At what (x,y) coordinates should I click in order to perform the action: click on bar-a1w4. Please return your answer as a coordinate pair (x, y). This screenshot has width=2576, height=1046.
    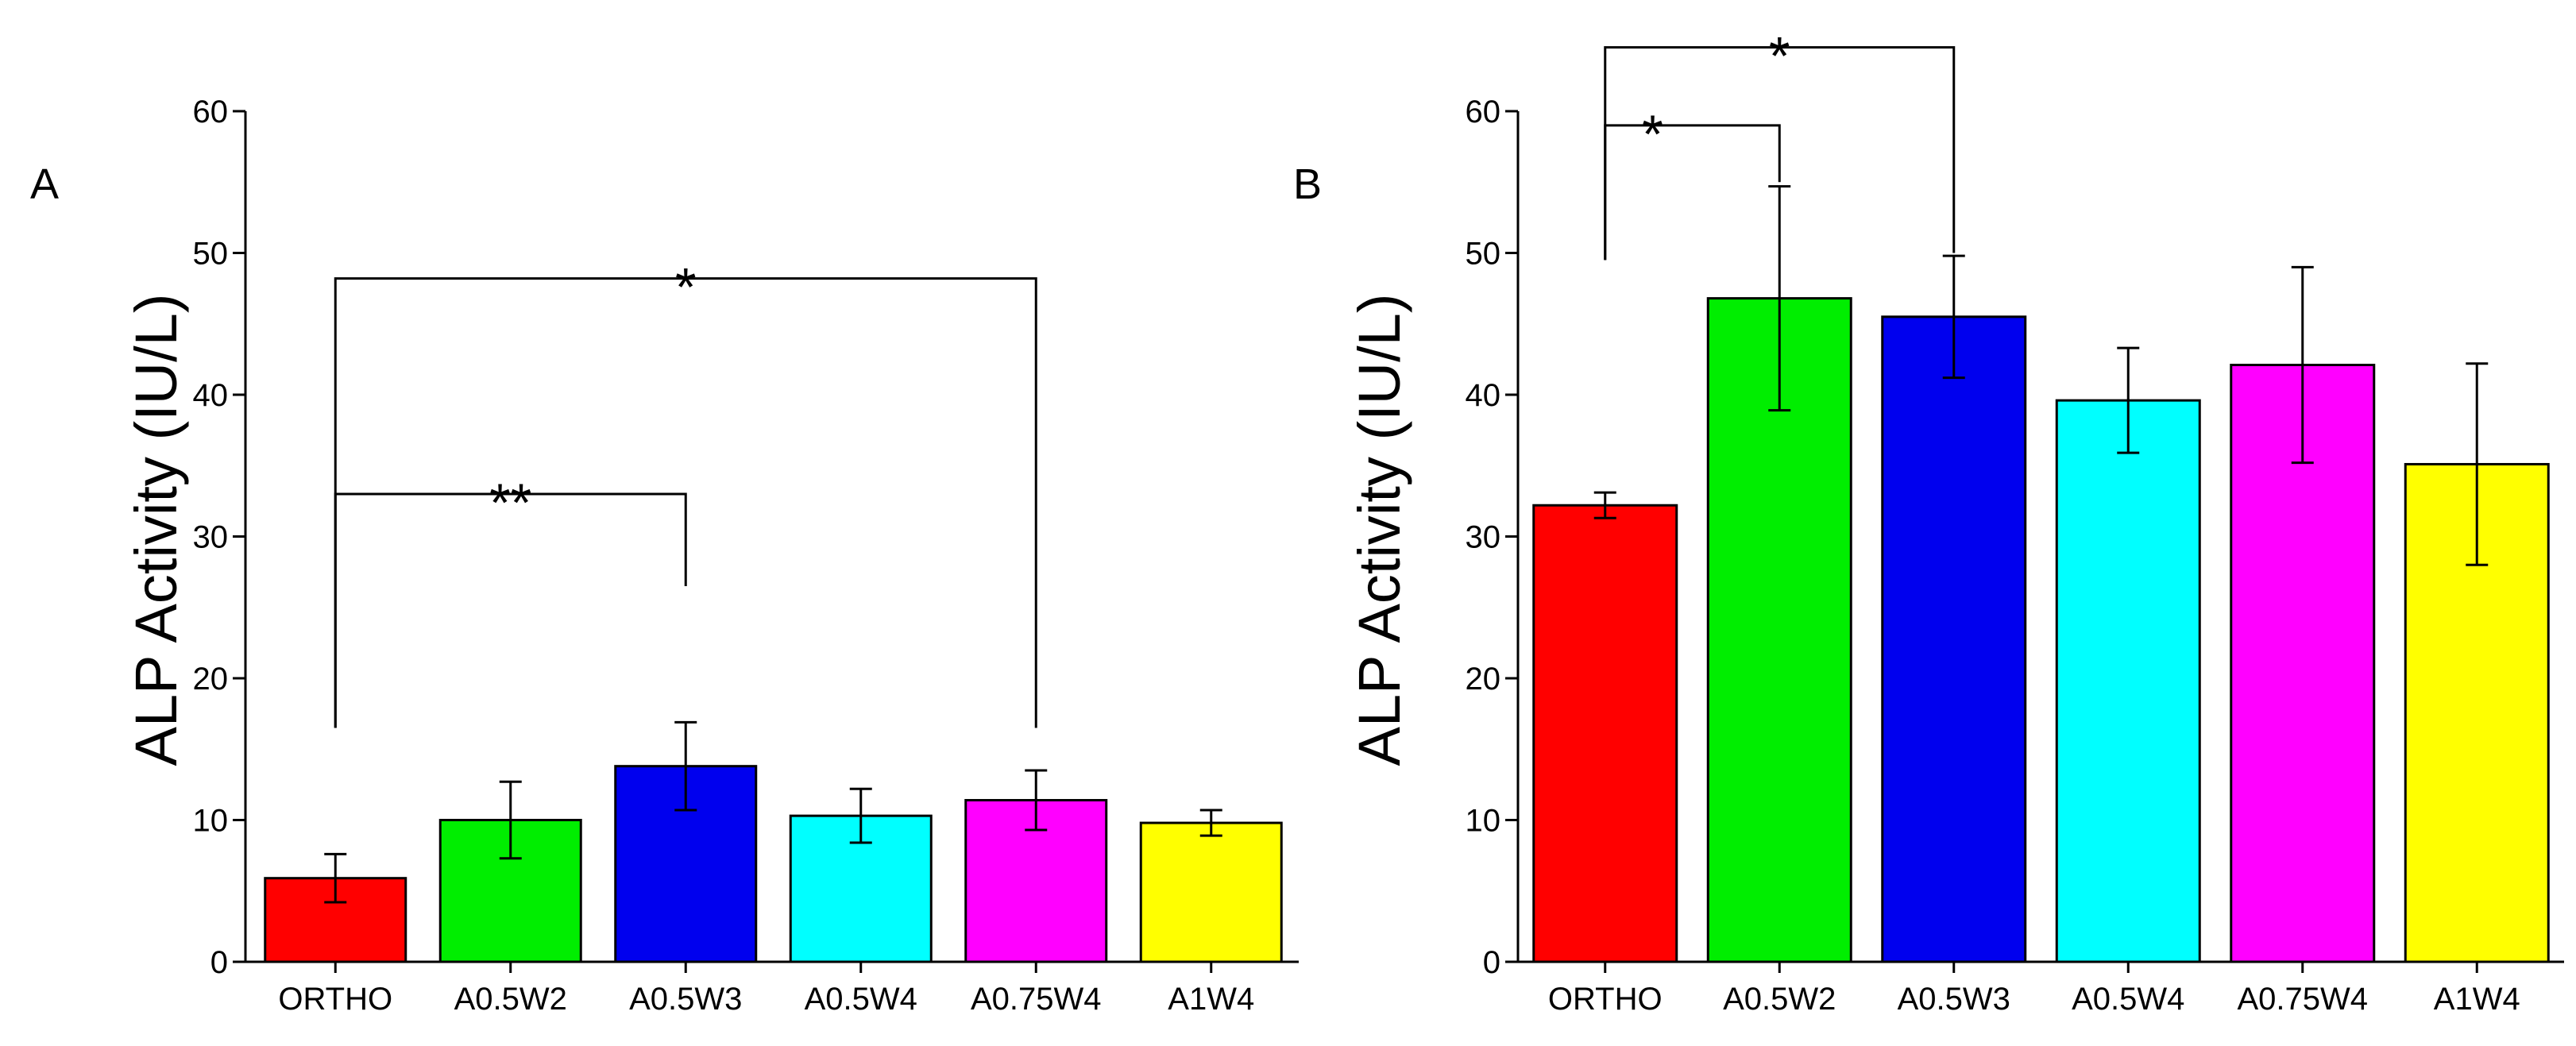
    Looking at the image, I should click on (1211, 892).